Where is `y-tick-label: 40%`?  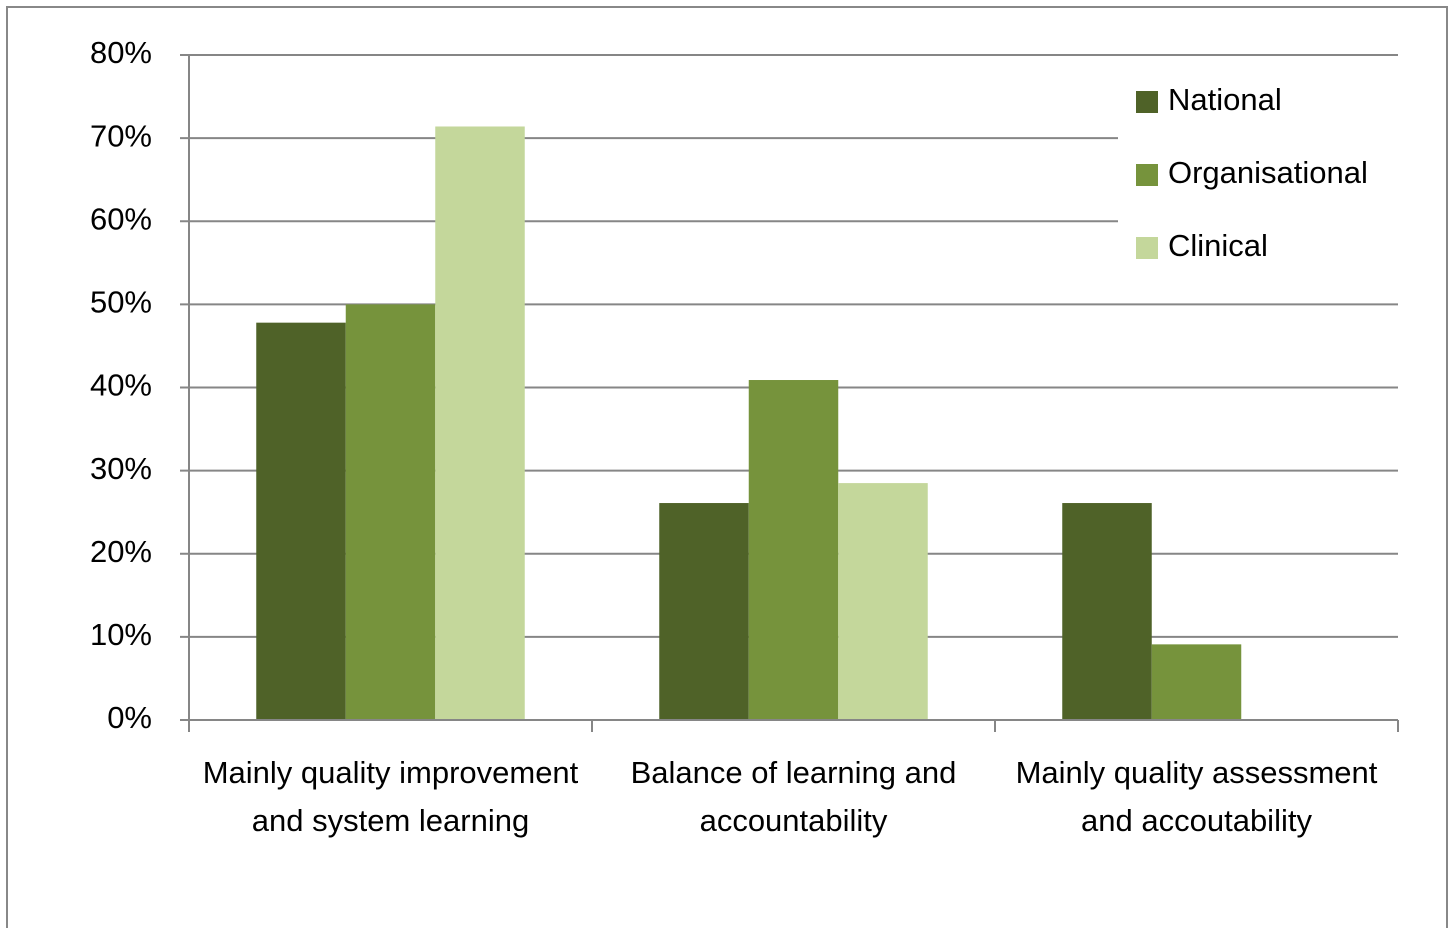 y-tick-label: 40% is located at coordinates (121, 385).